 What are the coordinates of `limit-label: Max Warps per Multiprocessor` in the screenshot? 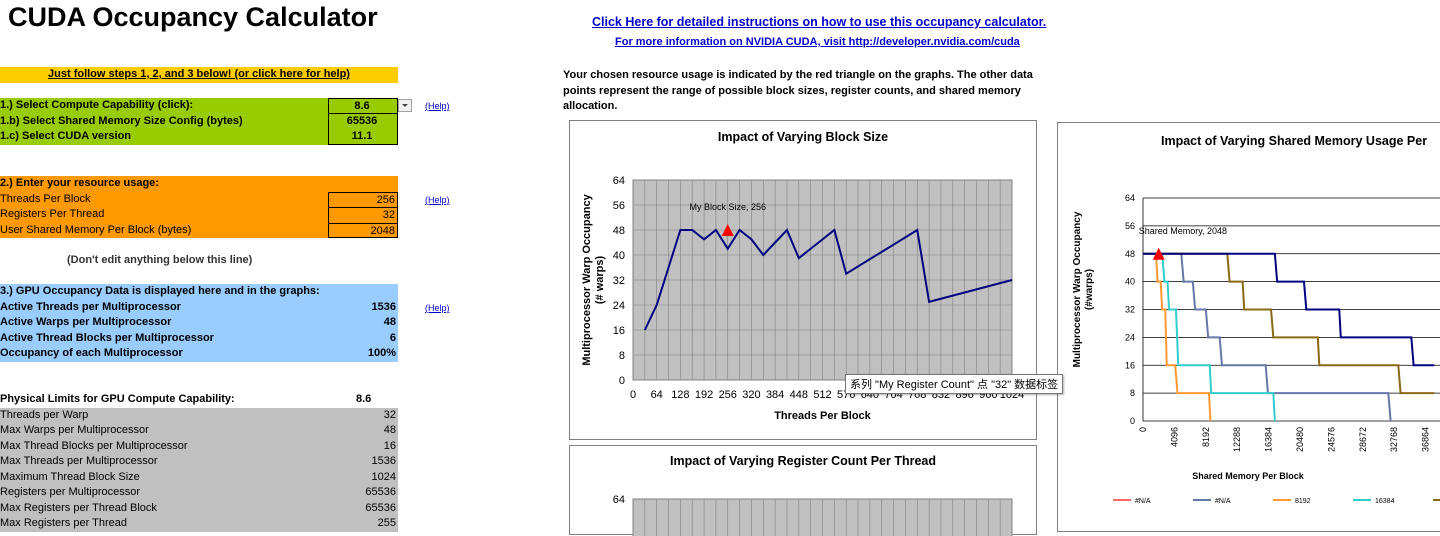 It's located at (74, 430).